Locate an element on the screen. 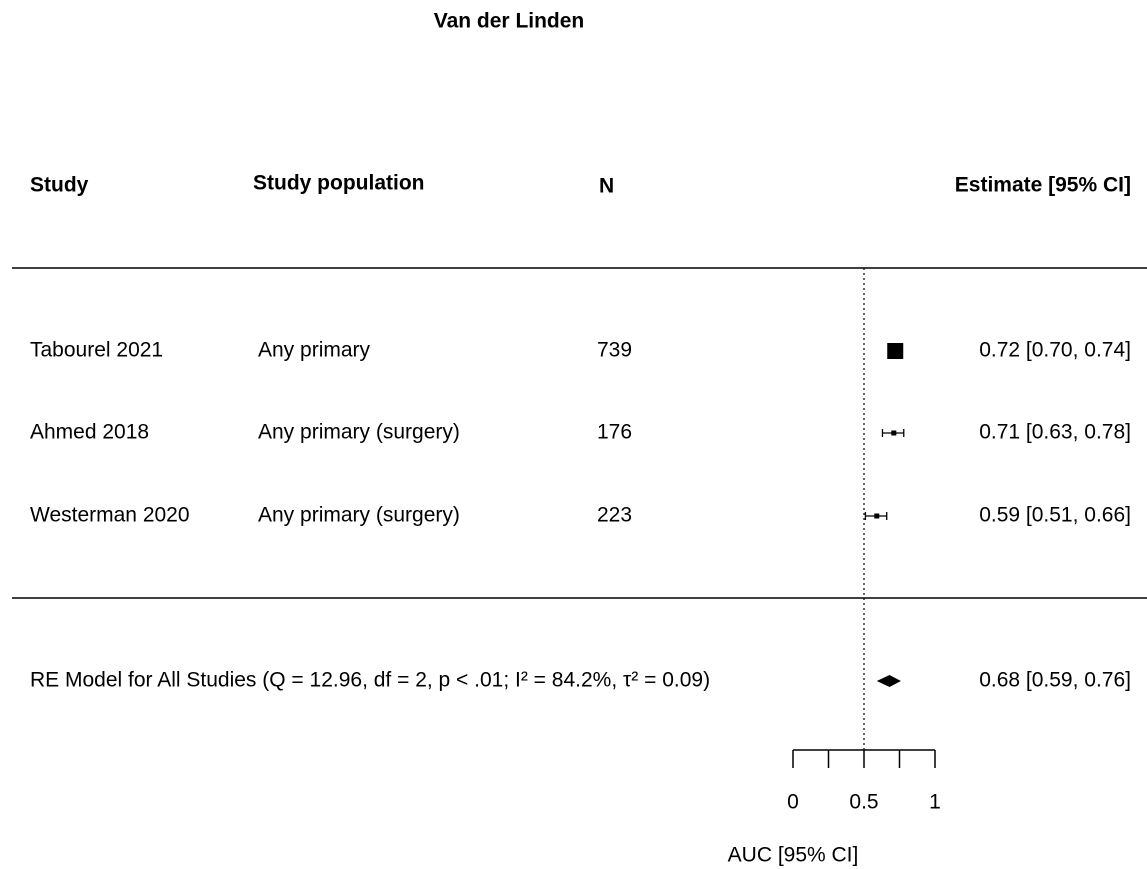 The height and width of the screenshot is (869, 1147). chart-title: Van der Linden is located at coordinates (509, 21).